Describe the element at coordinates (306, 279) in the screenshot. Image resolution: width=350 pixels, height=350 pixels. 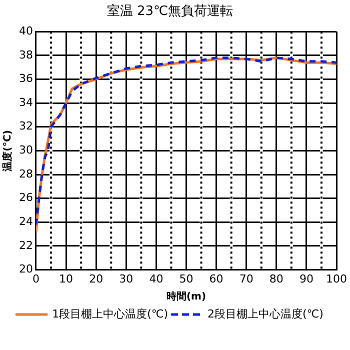
I see `x-tick-label: 90` at that location.